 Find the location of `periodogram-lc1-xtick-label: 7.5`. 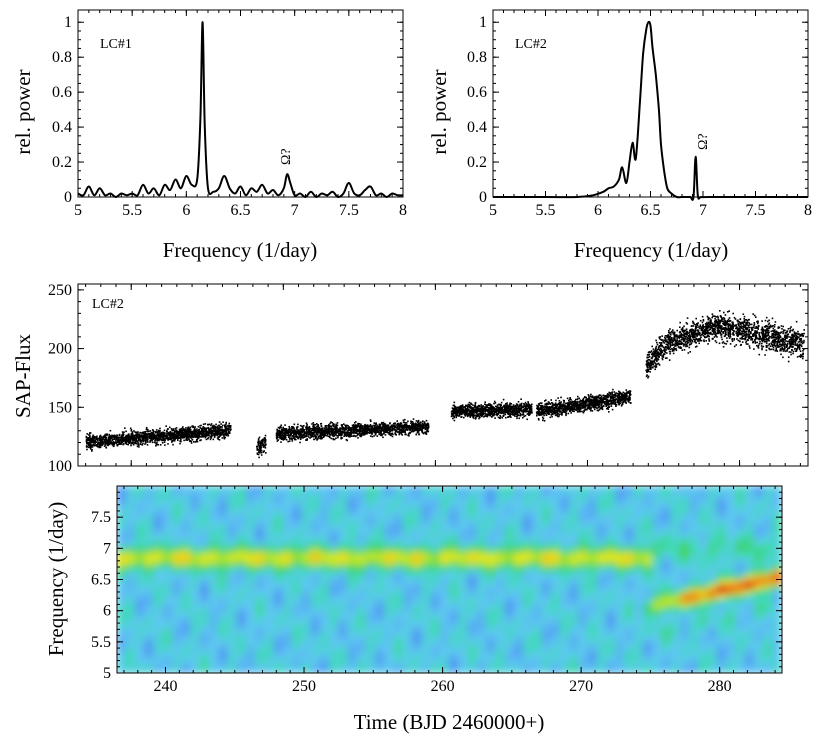

periodogram-lc1-xtick-label: 7.5 is located at coordinates (349, 210).